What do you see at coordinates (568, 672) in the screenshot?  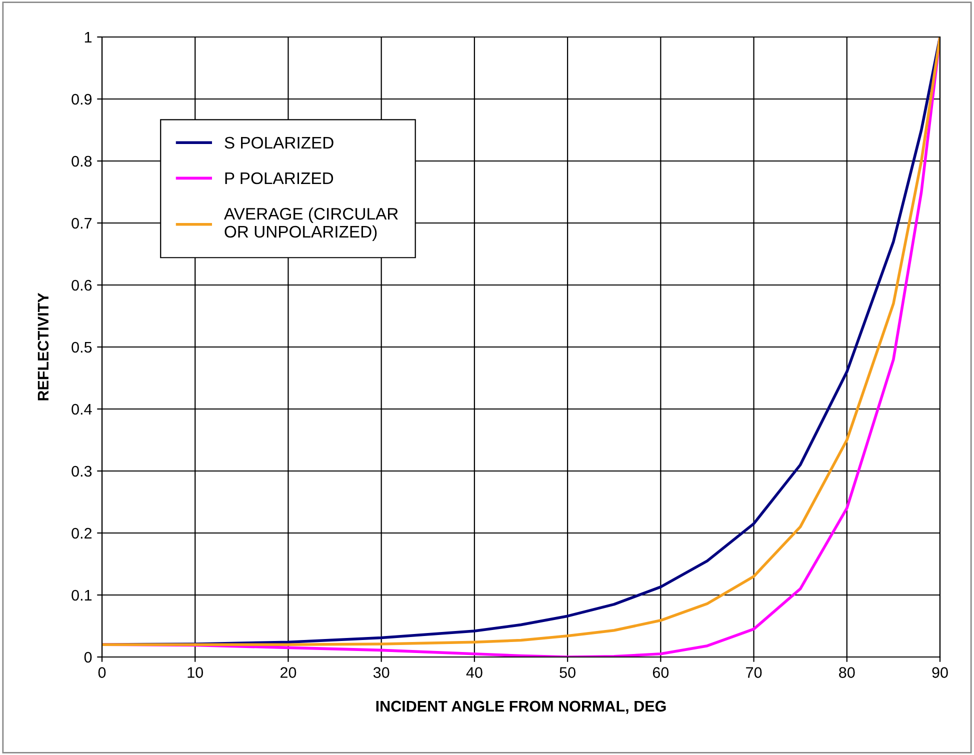 I see `x-tick-label: 50` at bounding box center [568, 672].